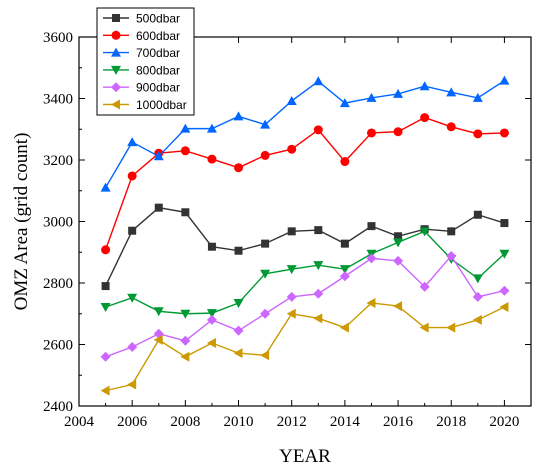 The image size is (550, 474). I want to click on x-tick-label: 2004, so click(79, 422).